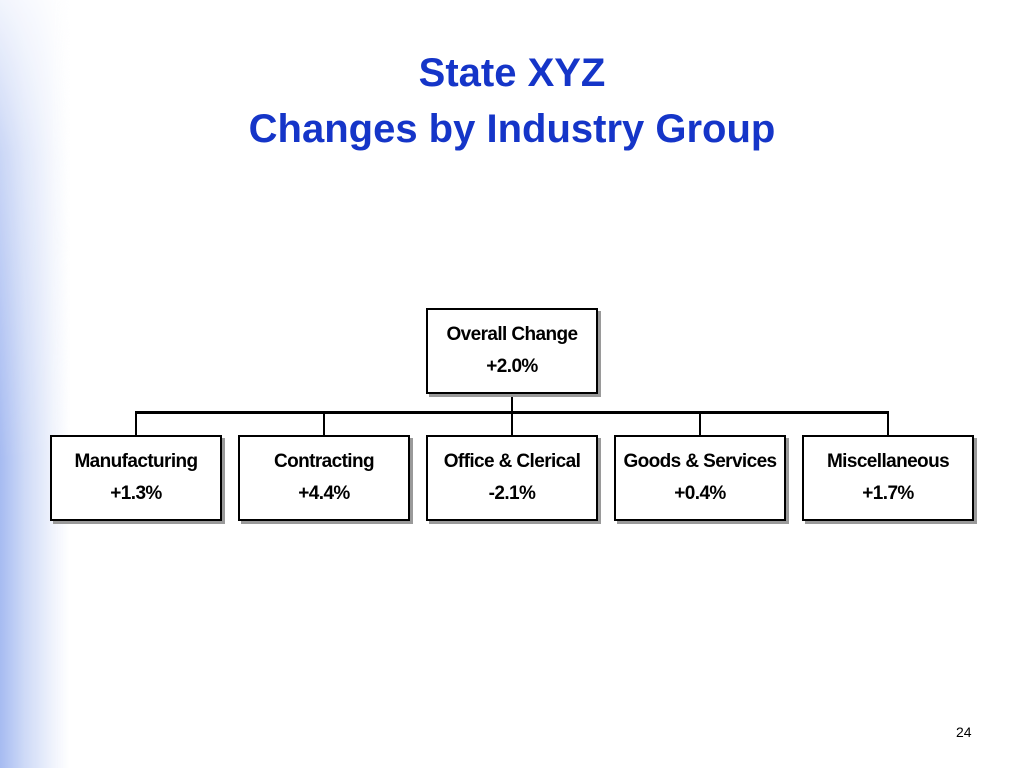 The height and width of the screenshot is (768, 1024). I want to click on child-node-manufacturing: Manufacturing +1.3%, so click(136, 478).